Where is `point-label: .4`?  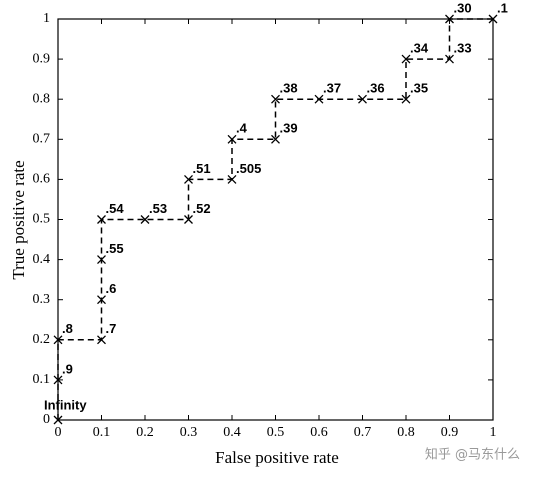
point-label: .4 is located at coordinates (242, 128).